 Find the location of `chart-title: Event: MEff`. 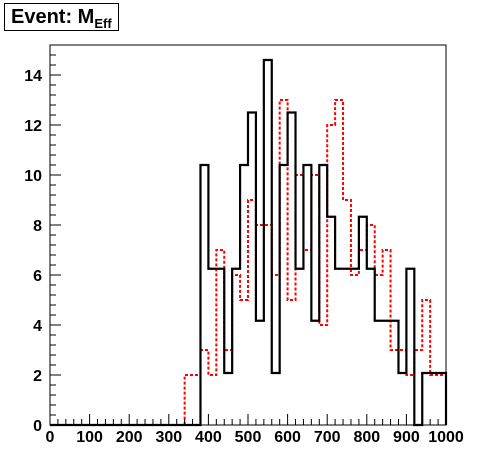

chart-title: Event: MEff is located at coordinates (61, 17).